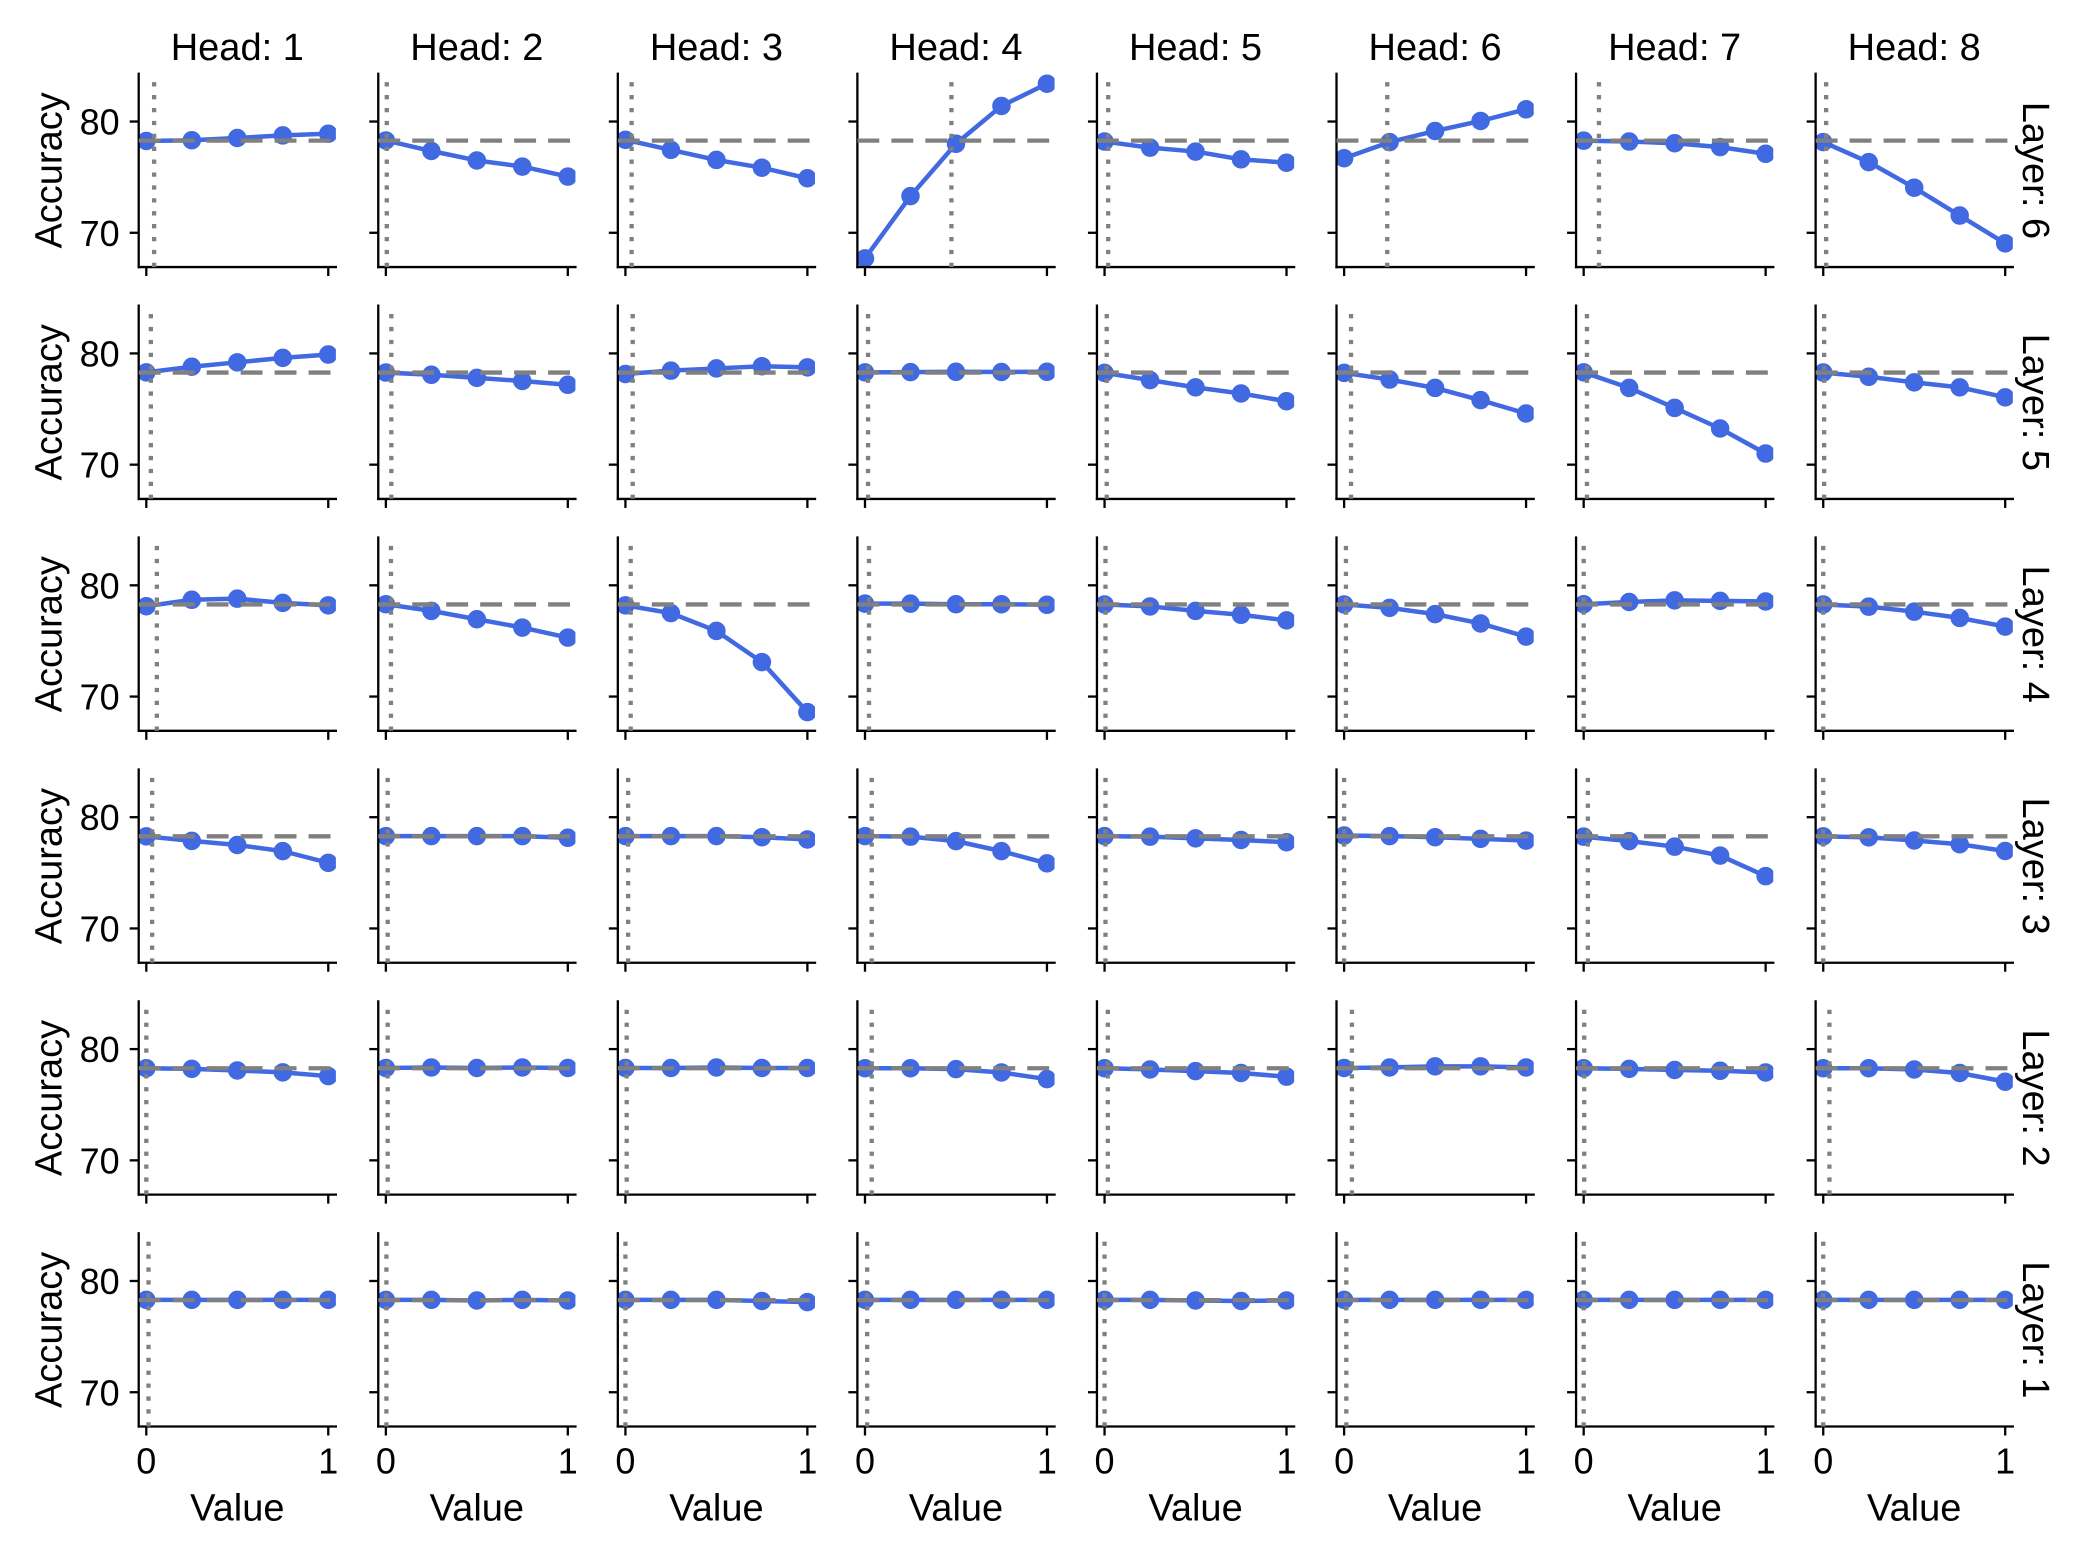  Describe the element at coordinates (1914, 48) in the screenshot. I see `svg-text: Head: 8` at that location.